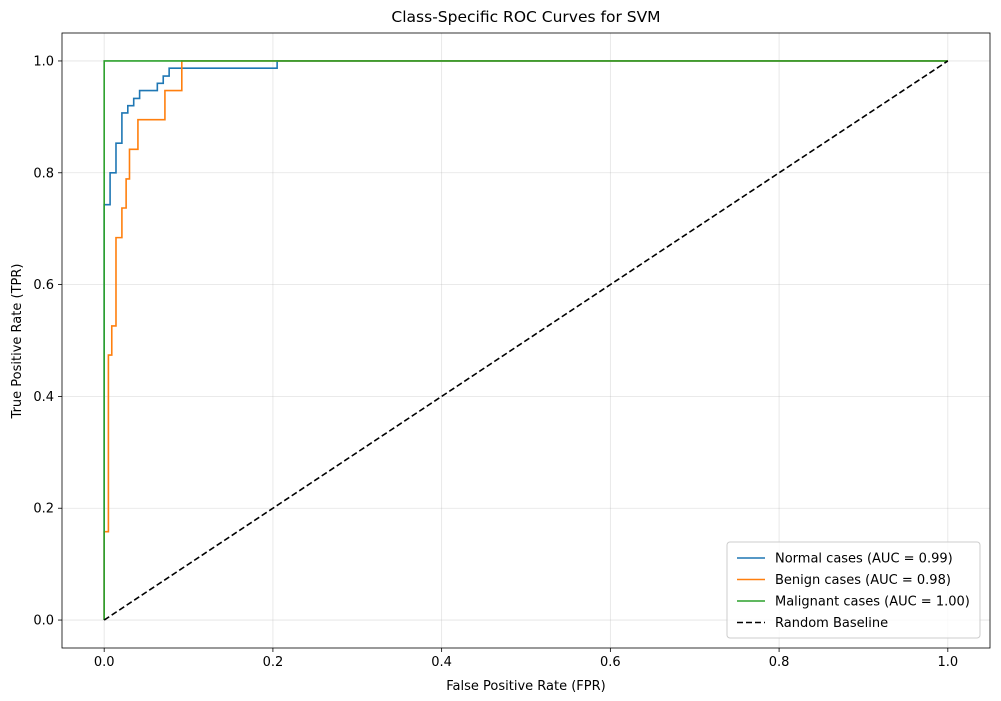 The image size is (1001, 701). Describe the element at coordinates (863, 580) in the screenshot. I see `legend-entry: Benign cases (AUC = 0.98)` at that location.